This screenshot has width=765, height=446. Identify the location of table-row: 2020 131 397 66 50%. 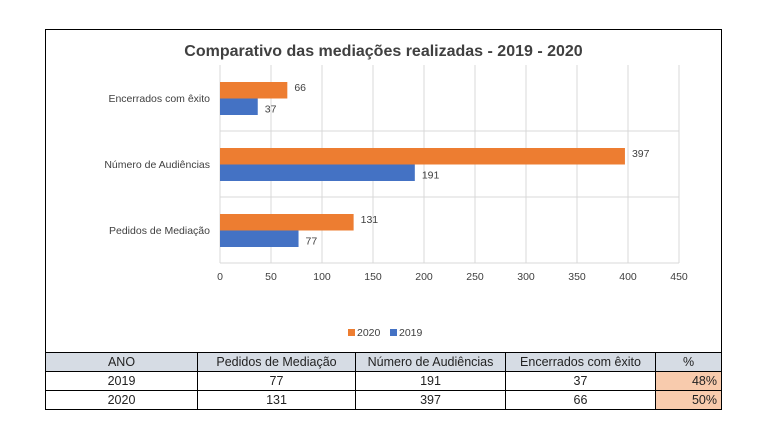
(383, 400).